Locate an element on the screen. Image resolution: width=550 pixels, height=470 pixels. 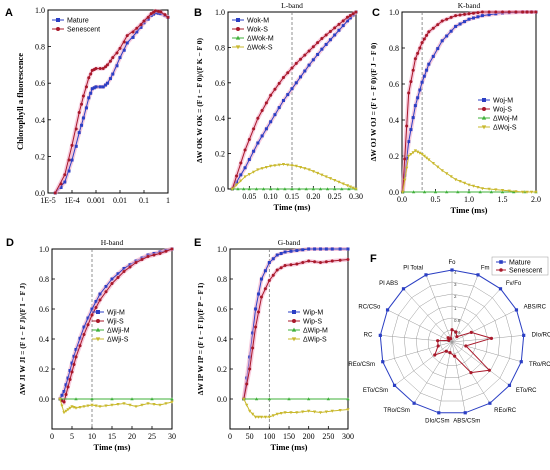
radar-axis-label: DIo/RC is located at coordinates (541, 336).